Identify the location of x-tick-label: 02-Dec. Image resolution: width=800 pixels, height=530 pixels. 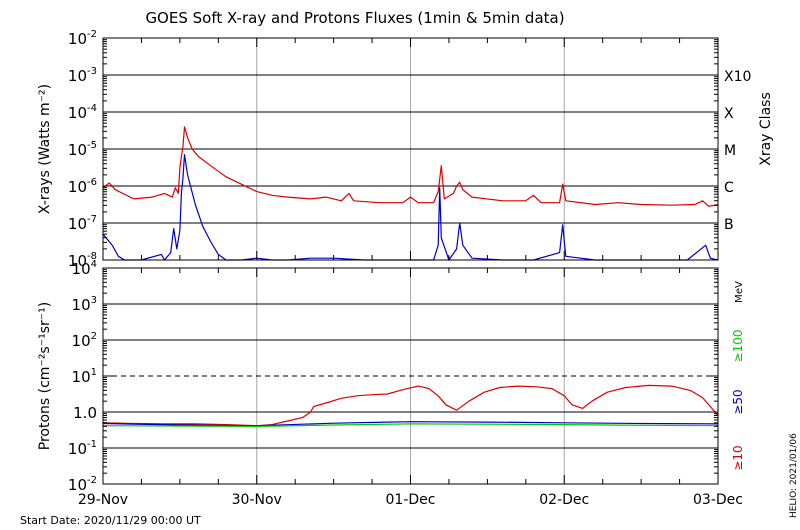
(564, 500).